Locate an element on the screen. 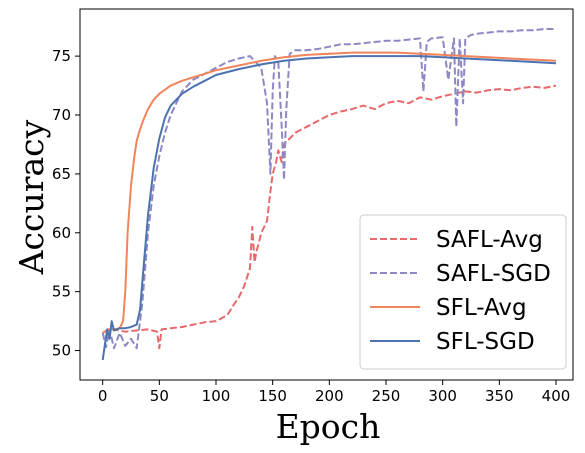 This screenshot has width=585, height=453. legend-box is located at coordinates (463, 292).